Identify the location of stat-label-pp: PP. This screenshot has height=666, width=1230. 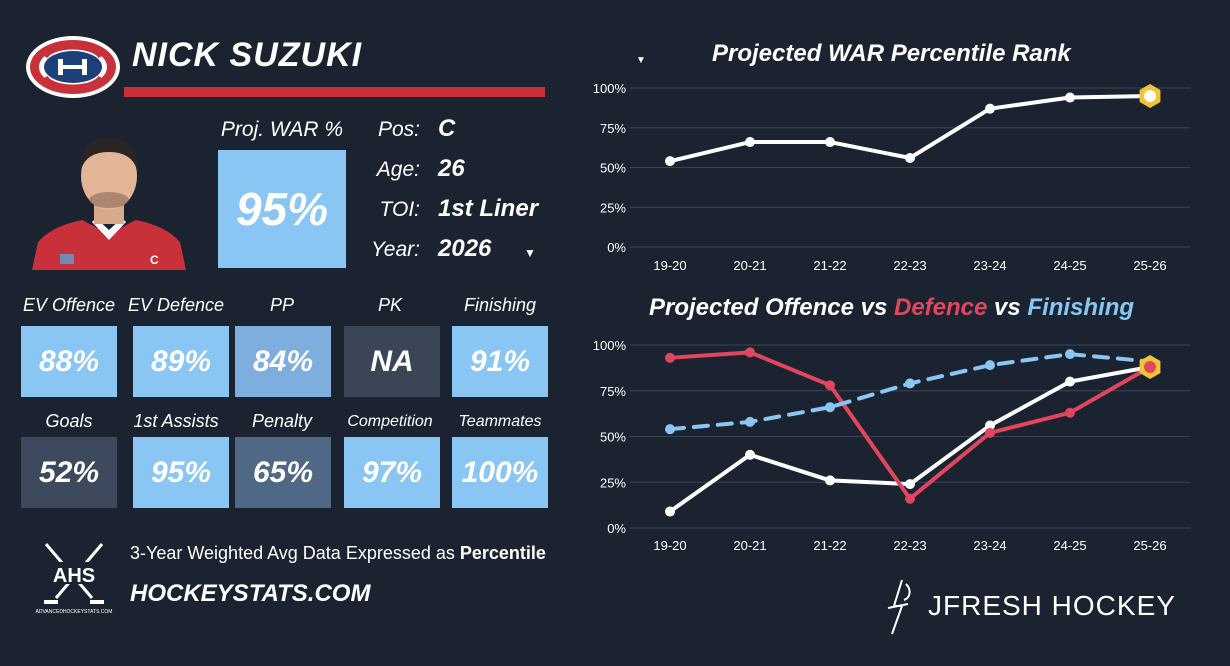
(281, 305).